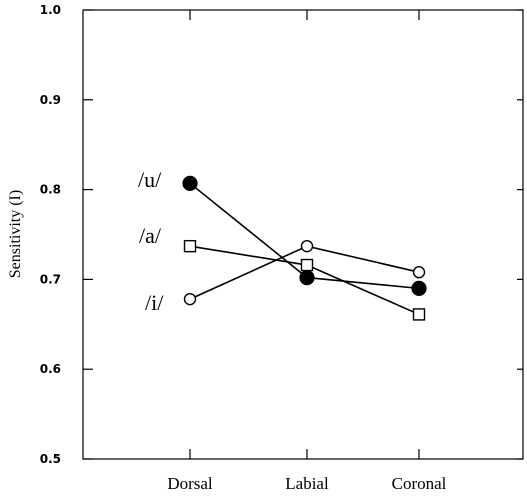  I want to click on series-markers, so click(304, 248).